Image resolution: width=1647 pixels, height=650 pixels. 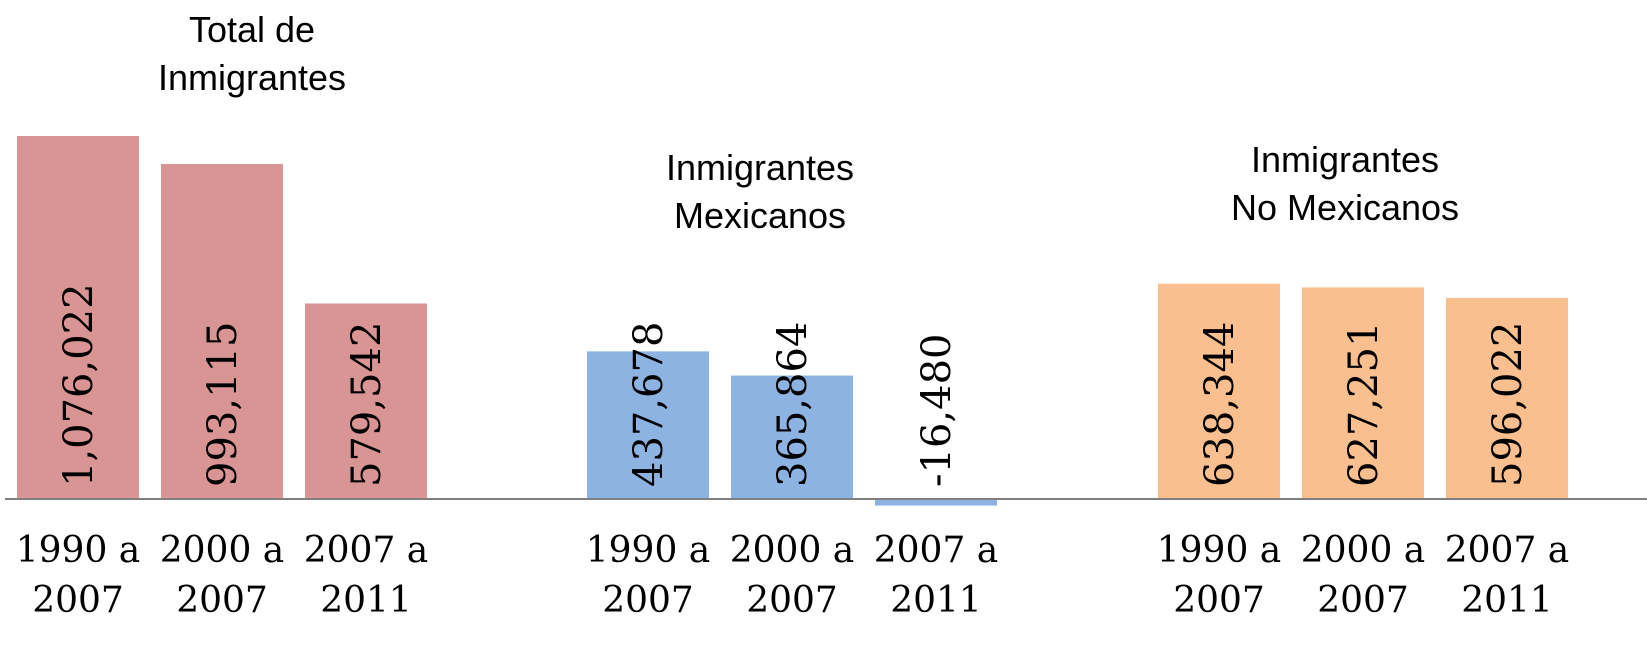 I want to click on group-title-line: Mexicanos, so click(x=760, y=215).